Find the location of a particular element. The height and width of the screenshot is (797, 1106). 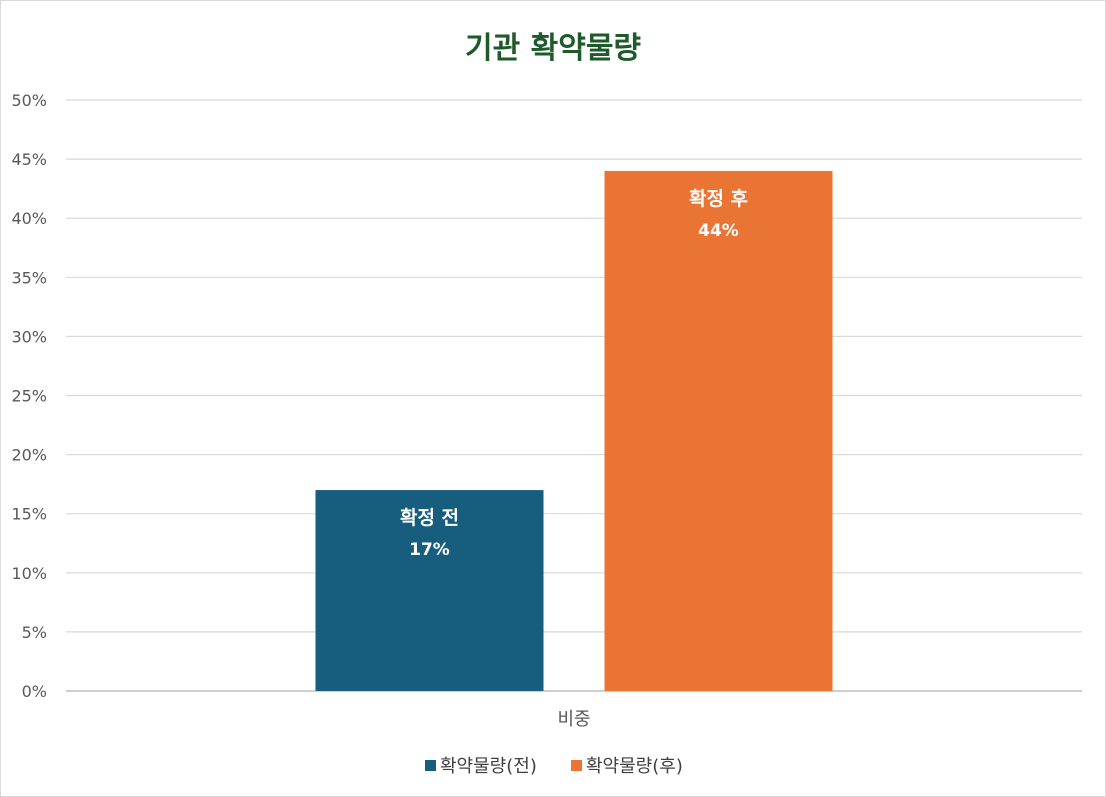

legend: 확약물량(전) 확약물량(후) is located at coordinates (554, 766).